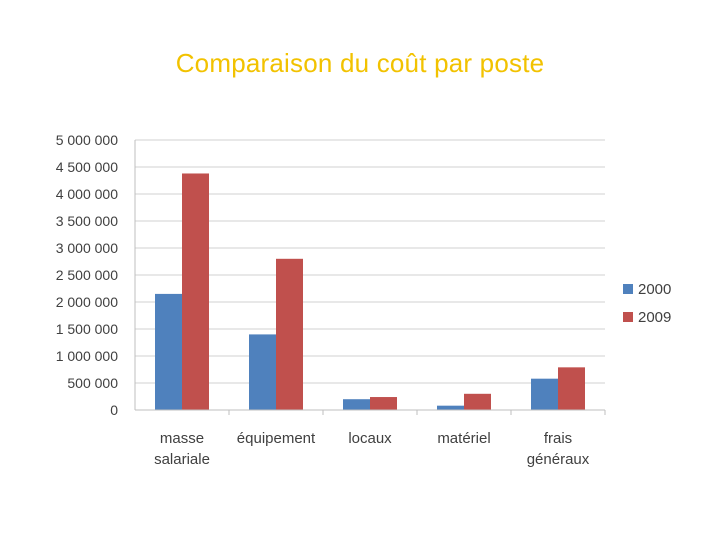  Describe the element at coordinates (87, 221) in the screenshot. I see `y-tick-label: 3 500 000` at that location.